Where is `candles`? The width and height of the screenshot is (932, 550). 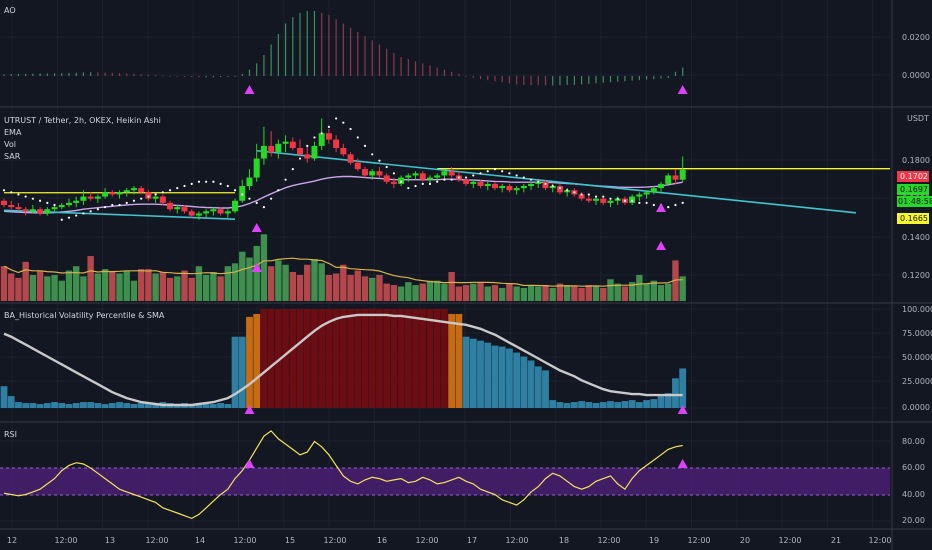 candles is located at coordinates (343, 169).